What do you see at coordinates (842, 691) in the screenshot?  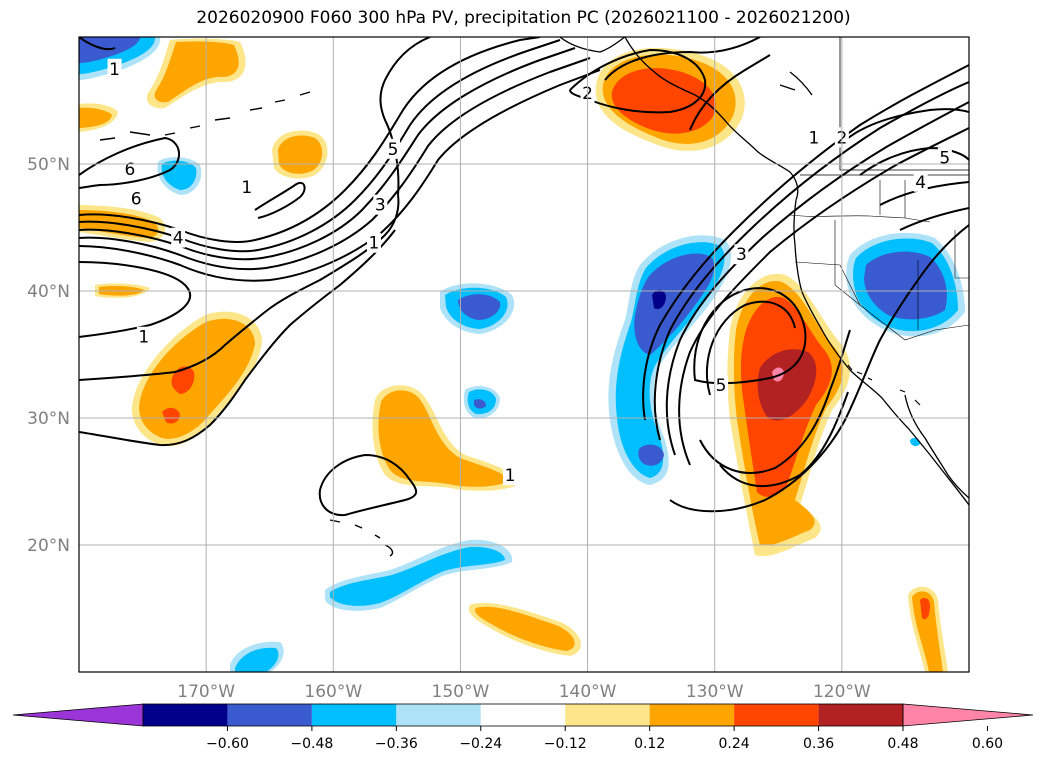 I see `lon-tick-label: 120°W` at bounding box center [842, 691].